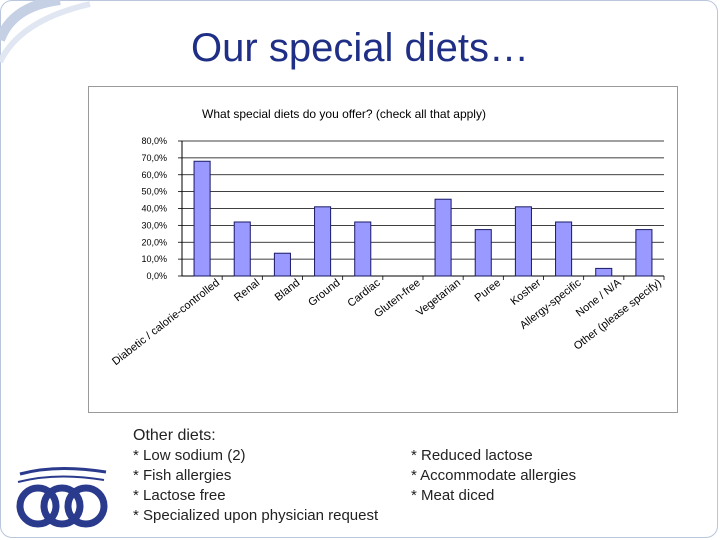 Image resolution: width=720 pixels, height=540 pixels. Describe the element at coordinates (525, 292) in the screenshot. I see `x-tick-label: Kosher` at that location.